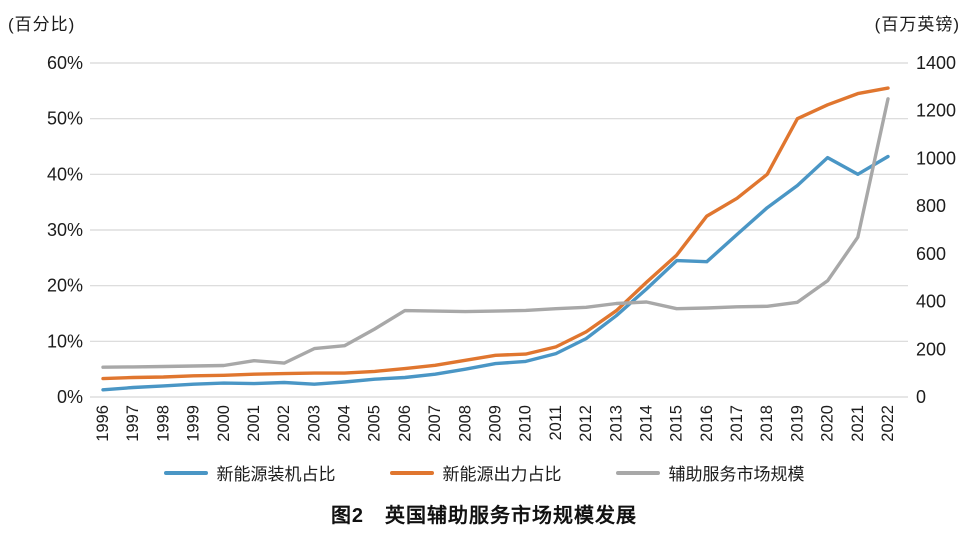  I want to click on right-axis-tick-label: 1200, so click(936, 111).